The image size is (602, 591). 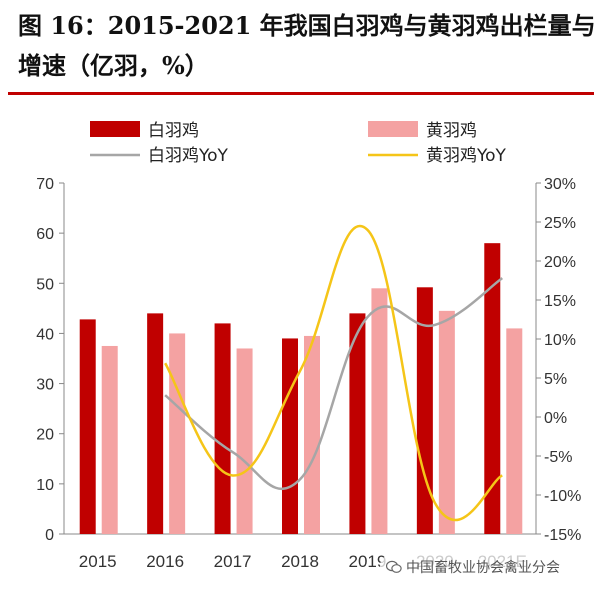 I want to click on left-tick-label: 40, so click(x=45, y=334).